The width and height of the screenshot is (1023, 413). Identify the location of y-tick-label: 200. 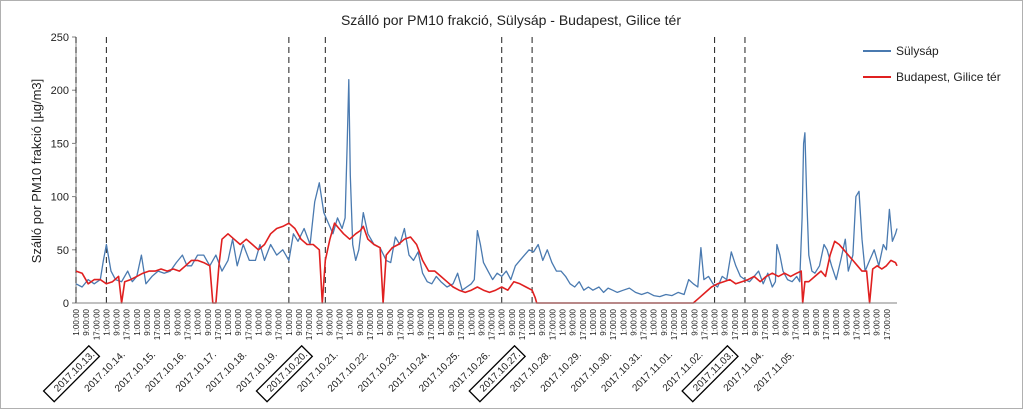
(60, 91).